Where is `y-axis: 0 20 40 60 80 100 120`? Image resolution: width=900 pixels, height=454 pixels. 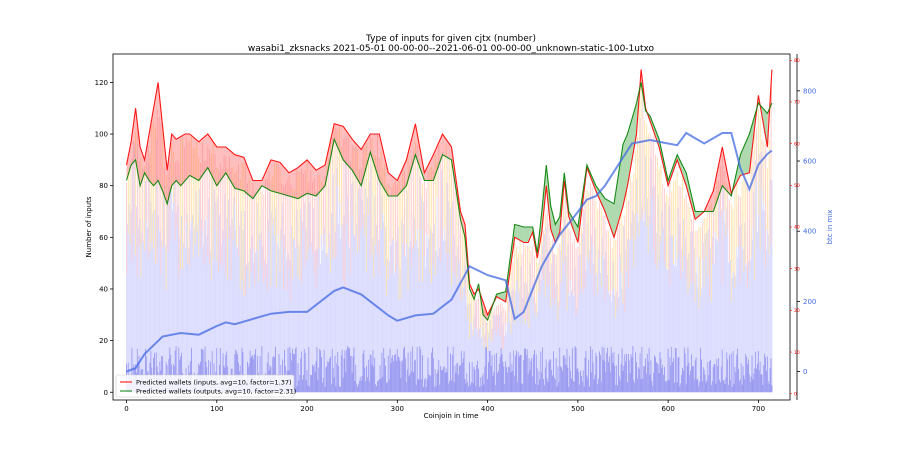
y-axis: 0 20 40 60 80 100 120 is located at coordinates (104, 238).